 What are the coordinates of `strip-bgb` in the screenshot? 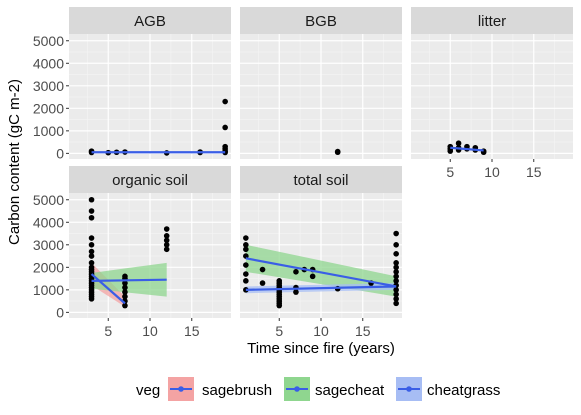 It's located at (321, 20).